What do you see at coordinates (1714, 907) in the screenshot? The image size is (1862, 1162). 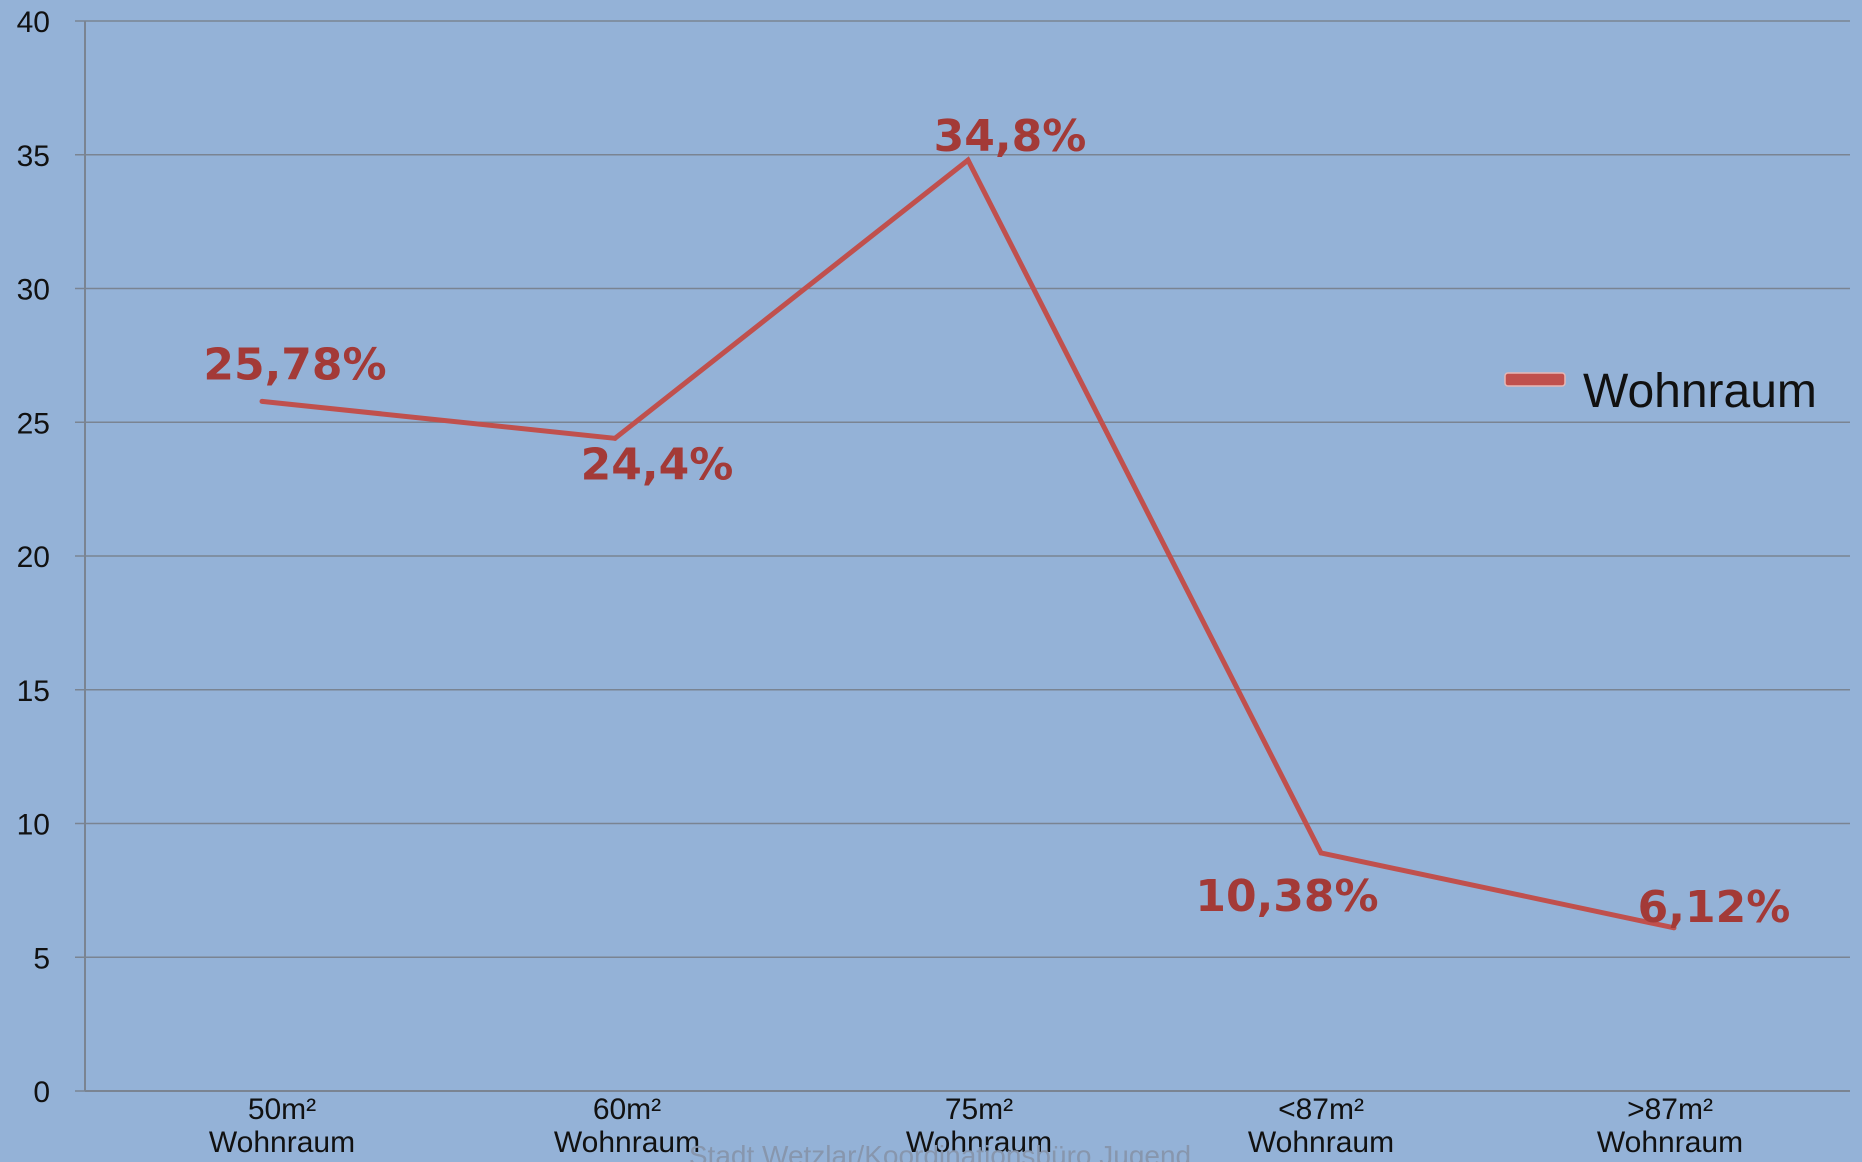 I see `data-label: 6,12%` at bounding box center [1714, 907].